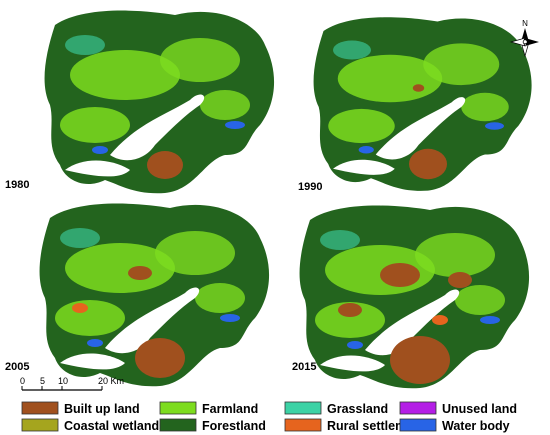  I want to click on legend-label: Coastal wetlands, so click(115, 426).